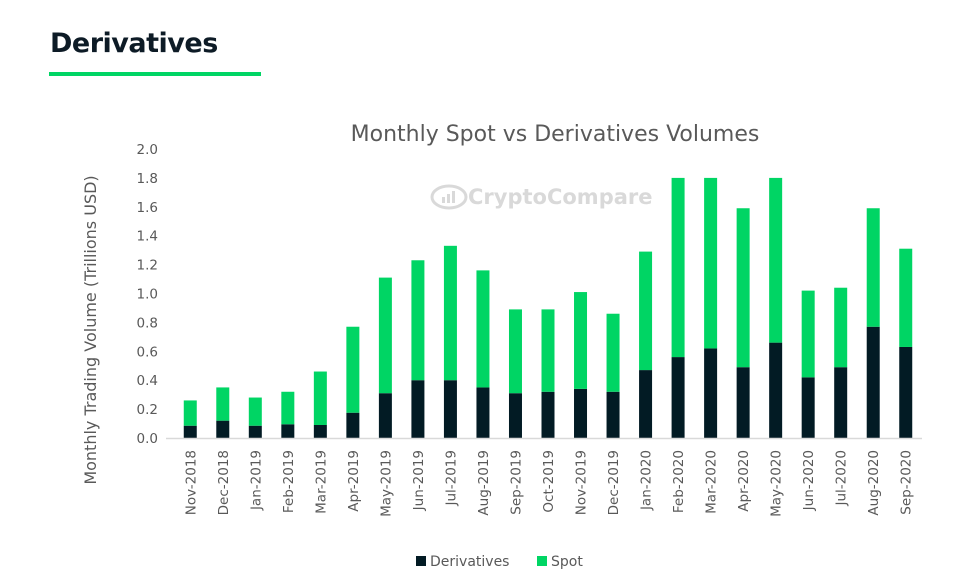 This screenshot has width=970, height=588. I want to click on bar-derivatives-jul-2019, so click(450, 409).